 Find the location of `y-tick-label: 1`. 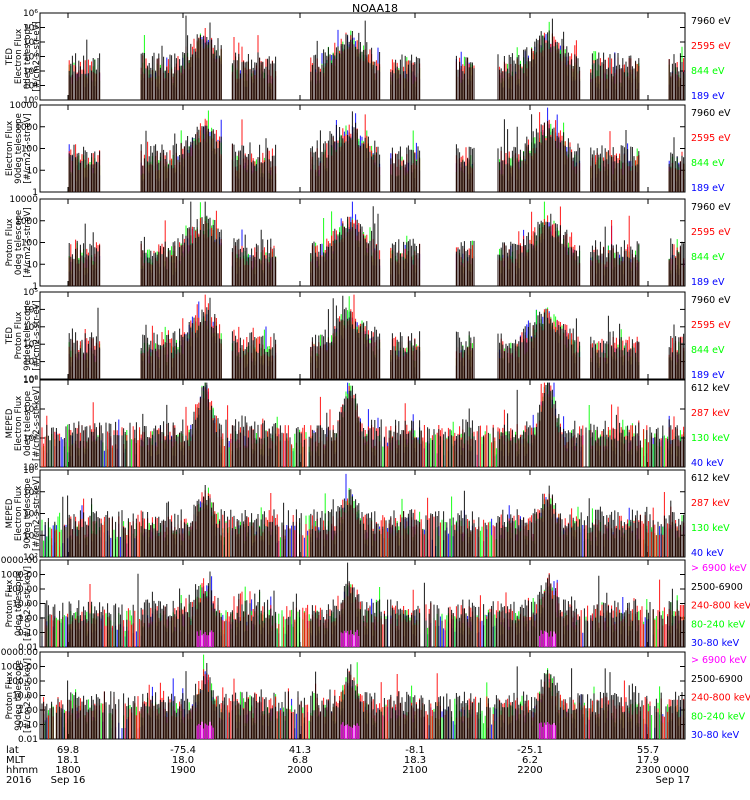

y-tick-label: 1 is located at coordinates (35, 193).